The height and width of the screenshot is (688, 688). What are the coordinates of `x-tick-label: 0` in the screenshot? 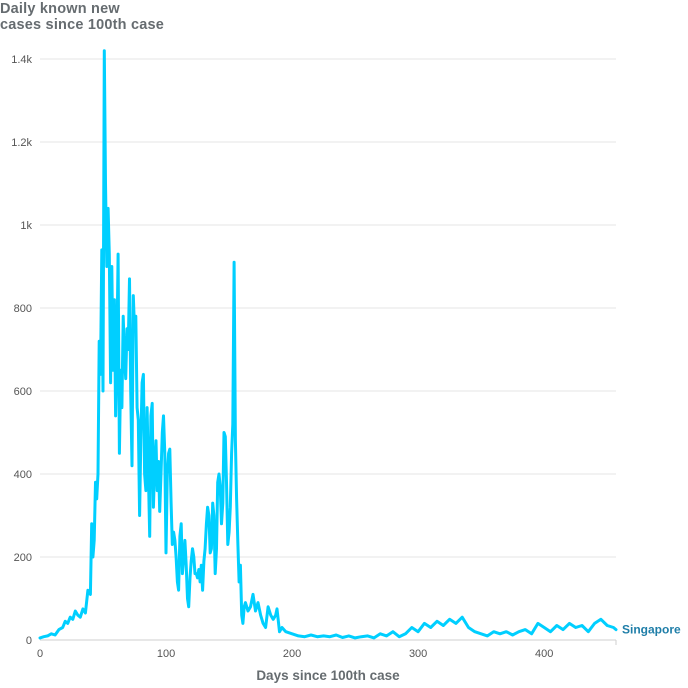 It's located at (40, 654).